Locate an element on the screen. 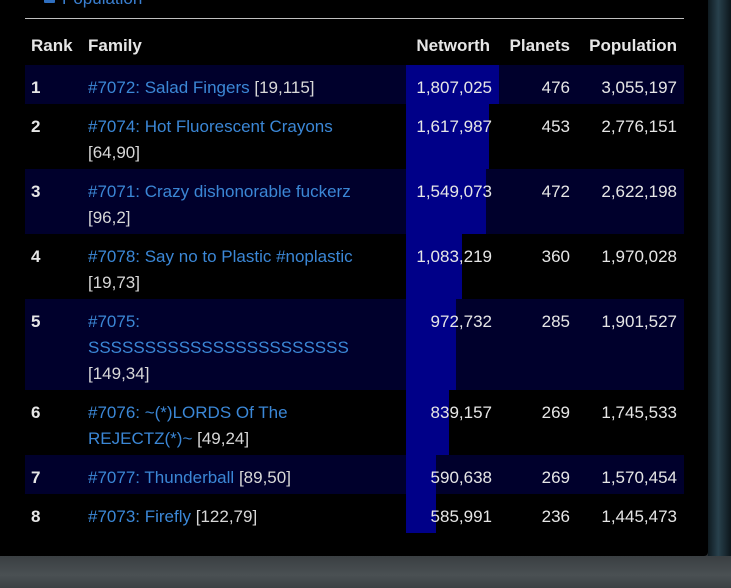 The image size is (731, 588). family-coords: [64,90] is located at coordinates (114, 152).